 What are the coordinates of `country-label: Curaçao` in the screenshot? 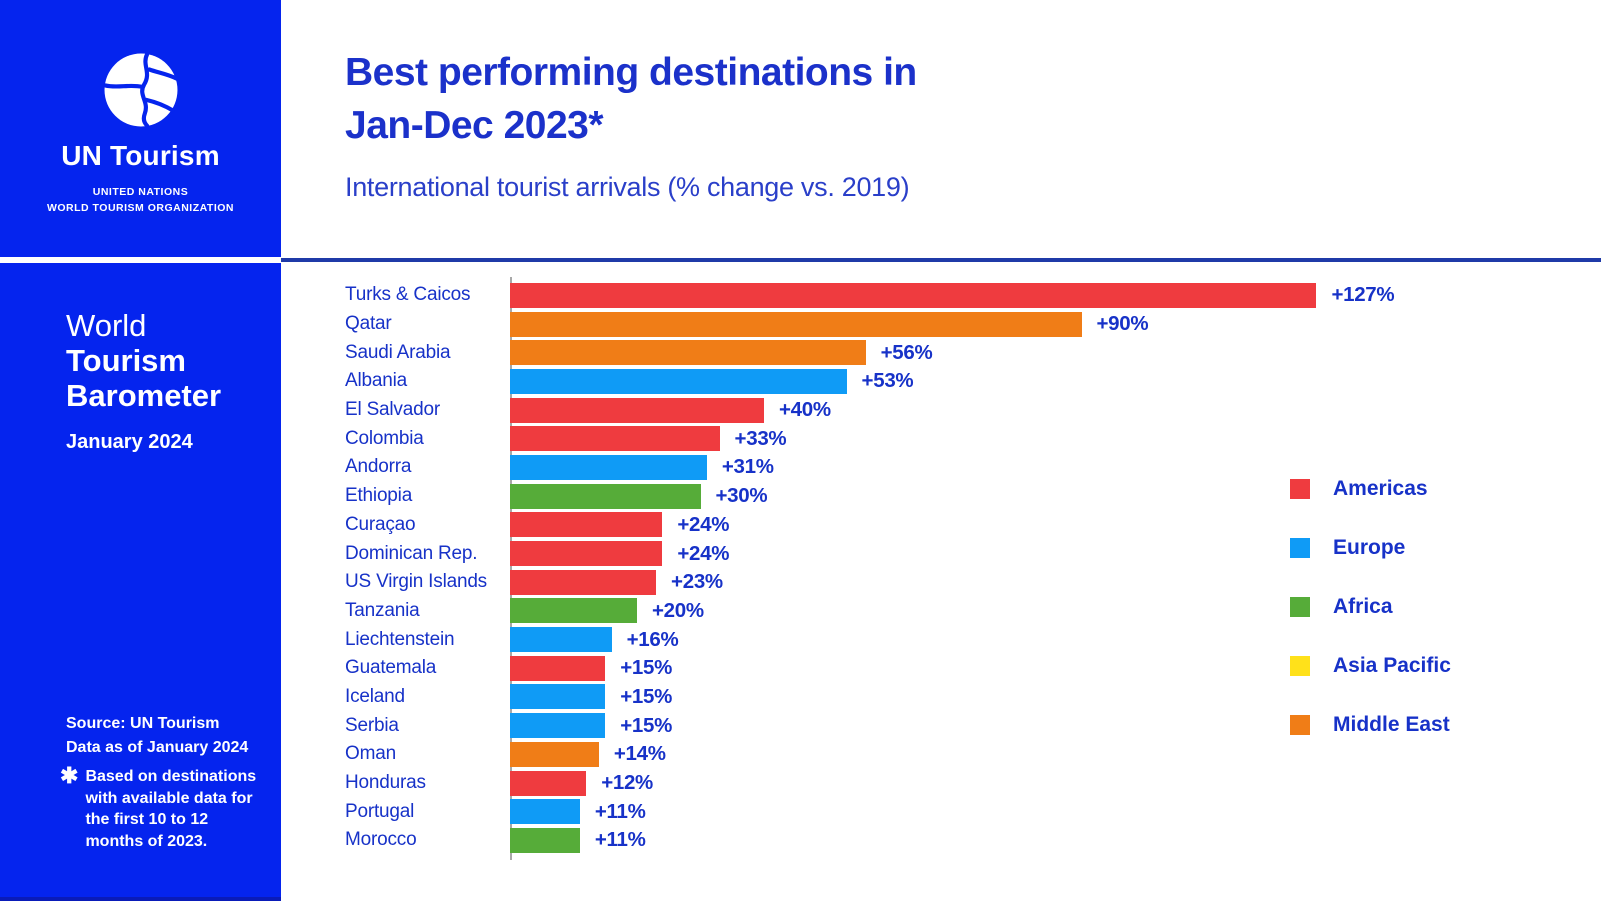 It's located at (380, 524).